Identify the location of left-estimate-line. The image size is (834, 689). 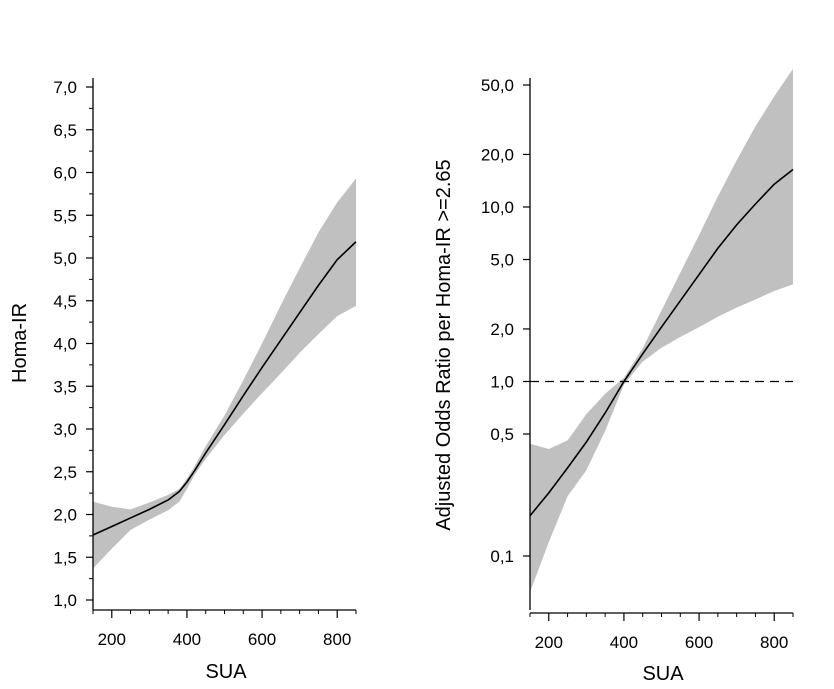
(224, 388).